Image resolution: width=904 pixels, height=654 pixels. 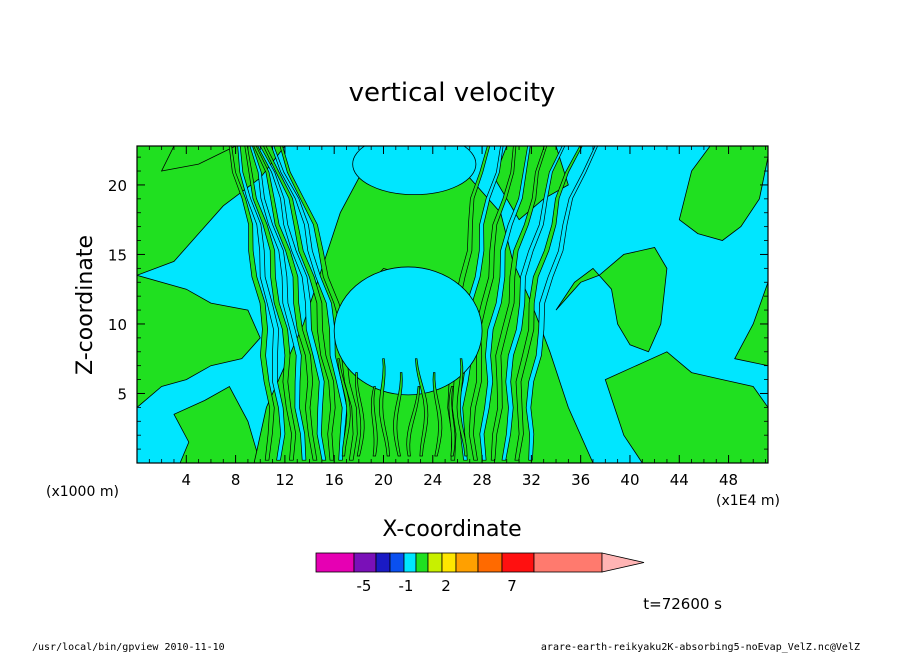 I want to click on colorbar-tick-label: -5, so click(x=364, y=586).